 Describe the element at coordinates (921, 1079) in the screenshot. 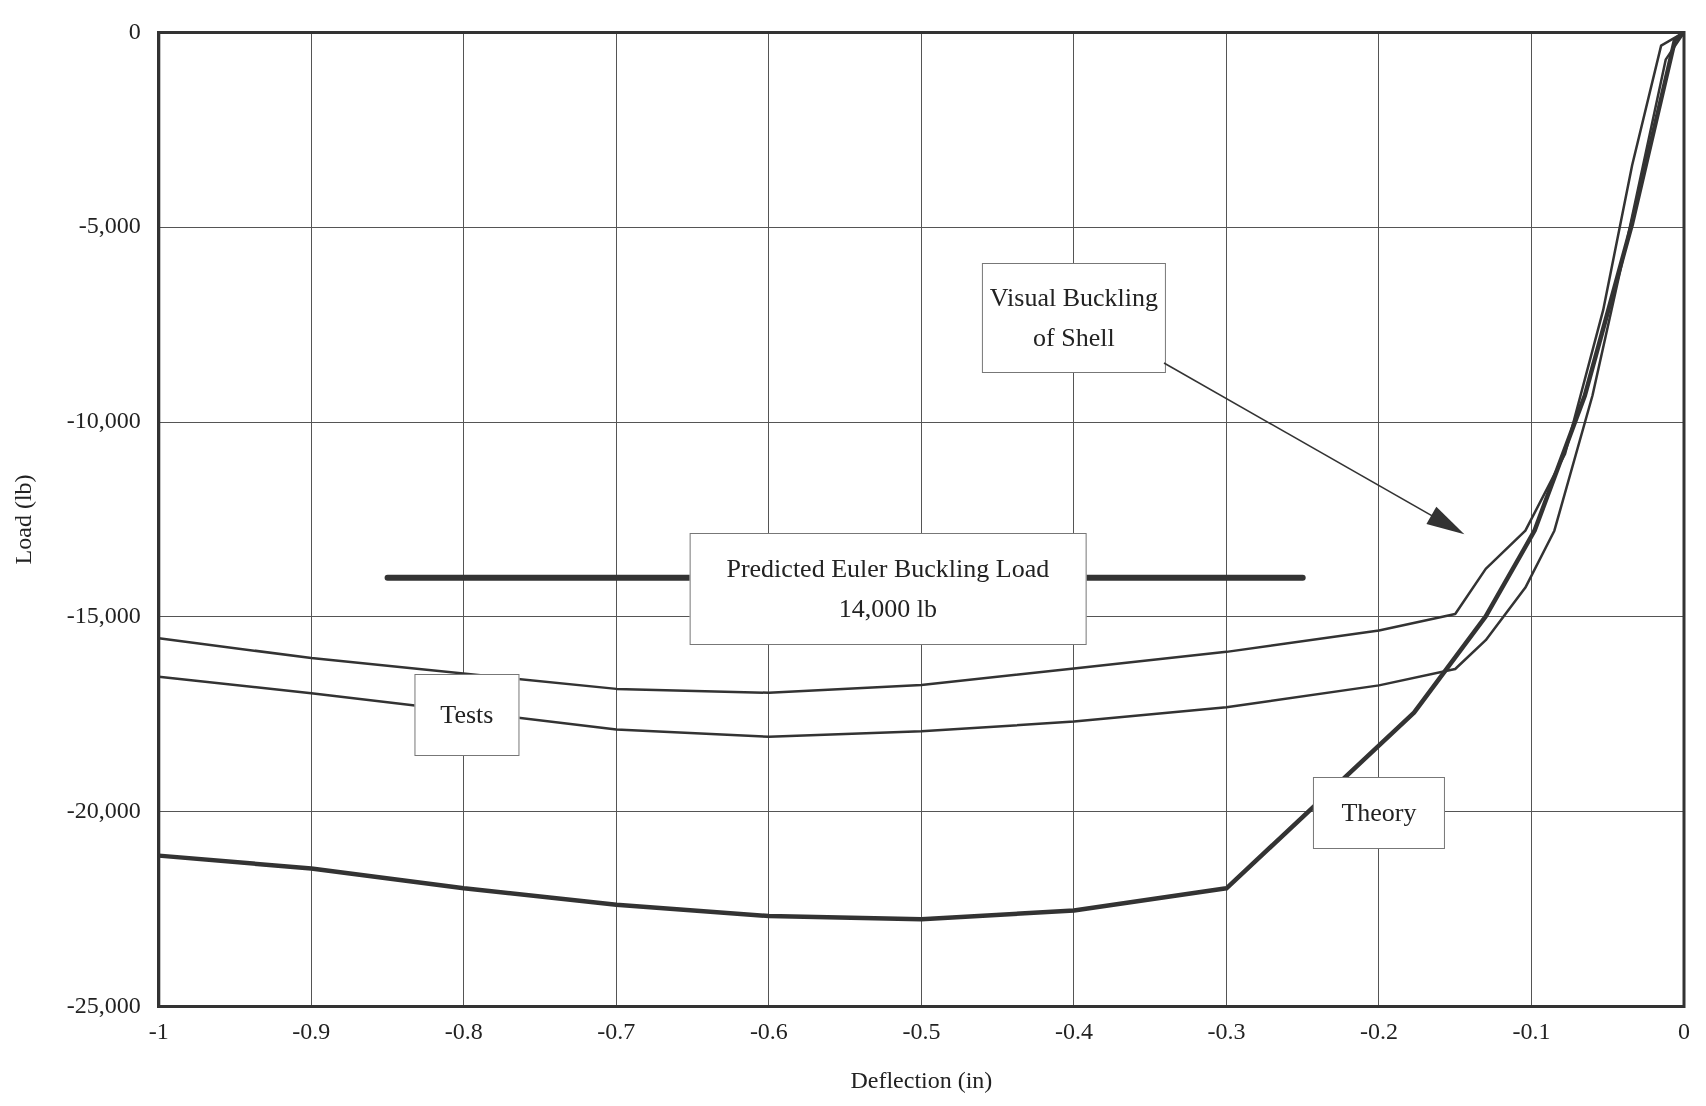

I see `x-axis-title: Deflection (in)` at that location.